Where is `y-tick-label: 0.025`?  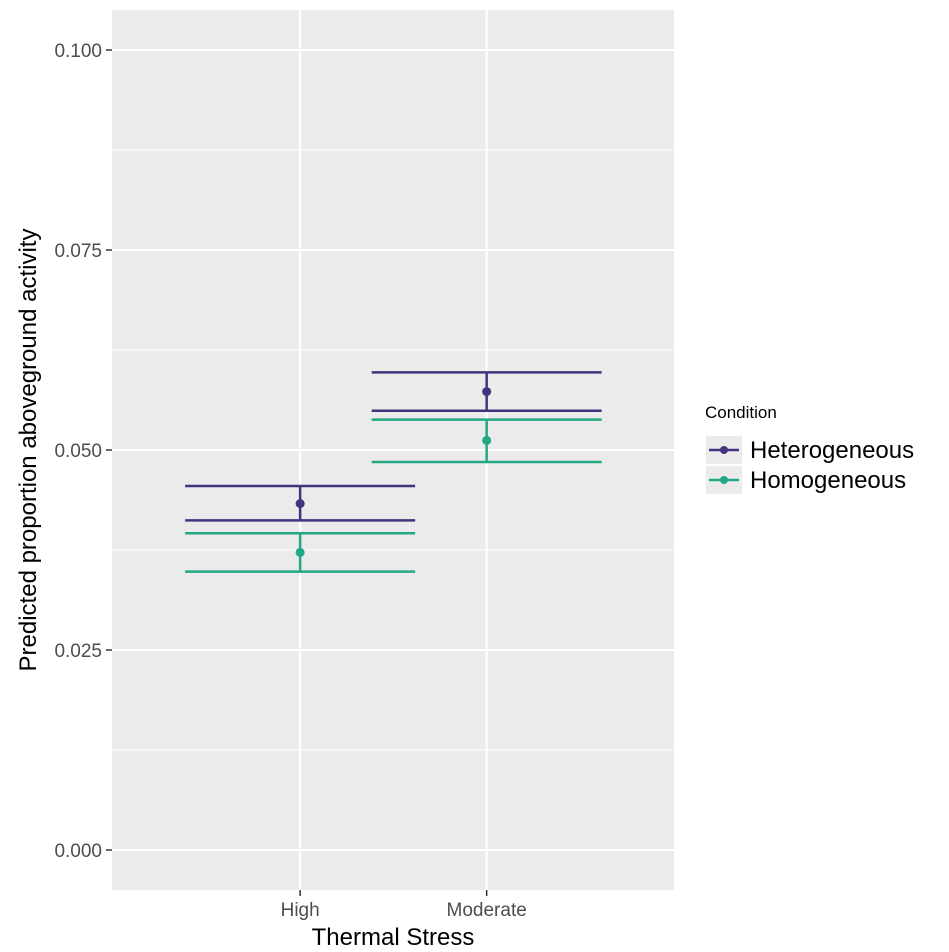
y-tick-label: 0.025 is located at coordinates (78, 651).